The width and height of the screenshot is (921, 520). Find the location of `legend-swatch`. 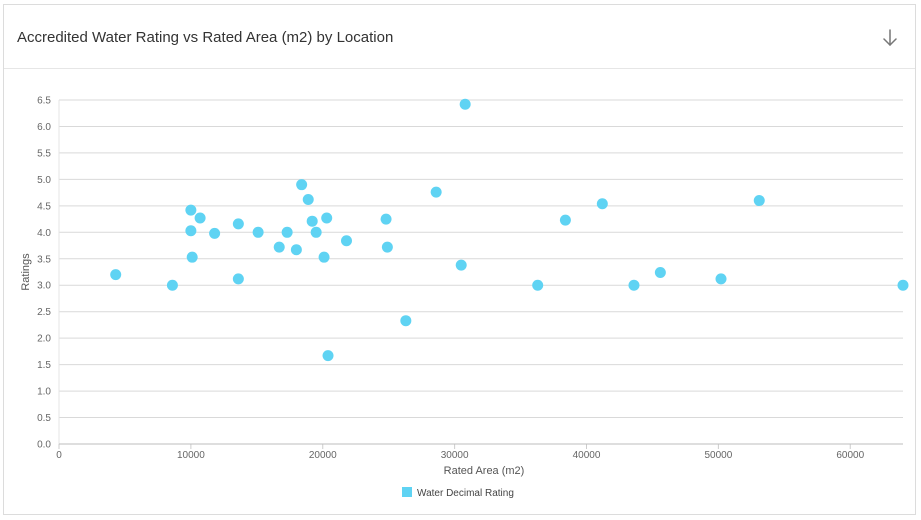

legend-swatch is located at coordinates (407, 492).